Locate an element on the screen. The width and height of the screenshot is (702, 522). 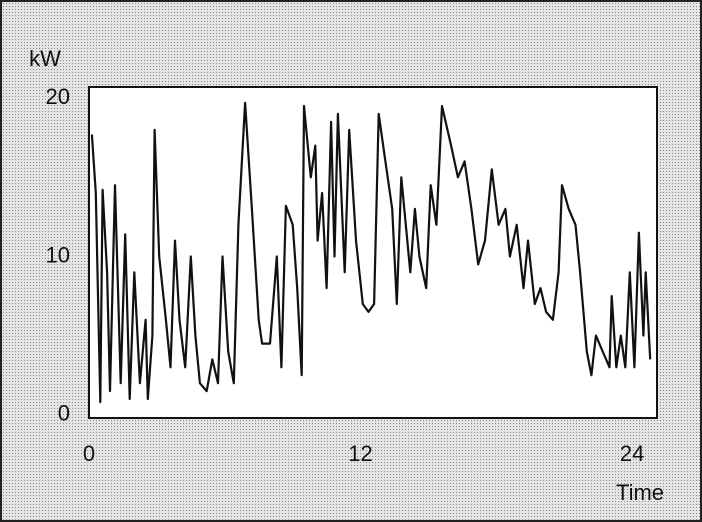
x-tick-label: 24 is located at coordinates (632, 453).